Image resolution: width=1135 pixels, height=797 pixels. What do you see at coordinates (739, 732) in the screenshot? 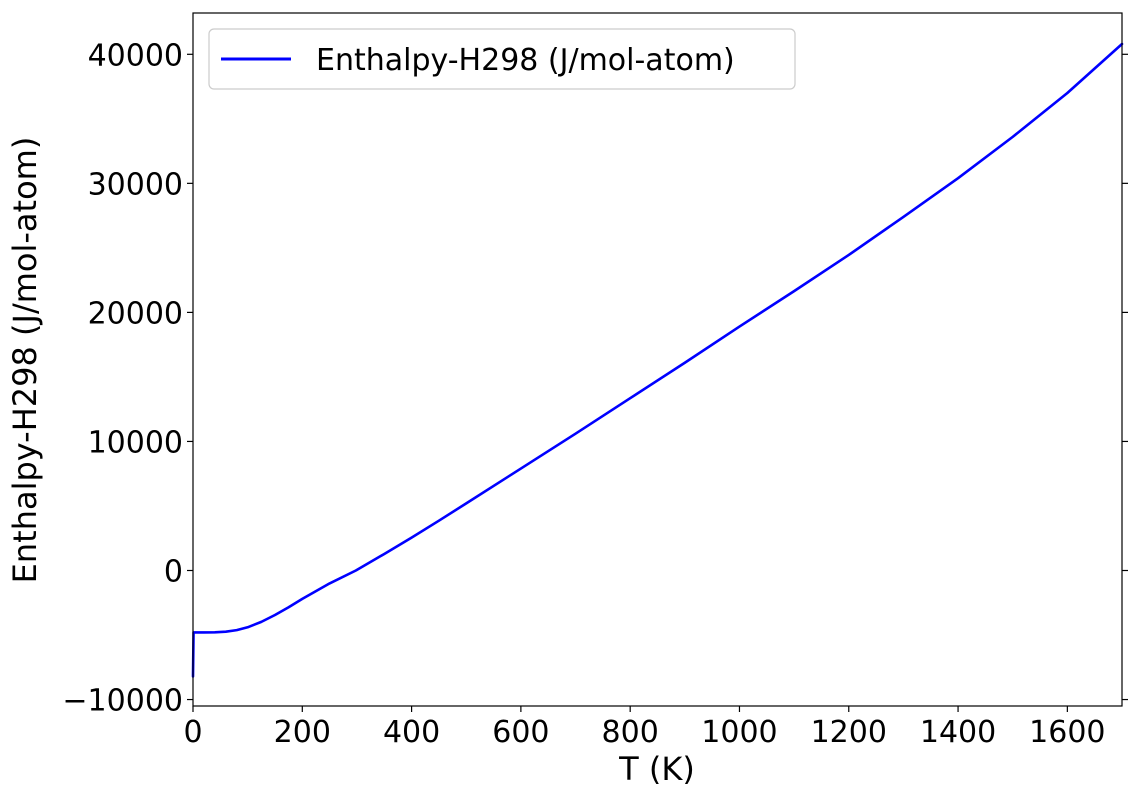
I see `x-tick-label: 1000` at bounding box center [739, 732].